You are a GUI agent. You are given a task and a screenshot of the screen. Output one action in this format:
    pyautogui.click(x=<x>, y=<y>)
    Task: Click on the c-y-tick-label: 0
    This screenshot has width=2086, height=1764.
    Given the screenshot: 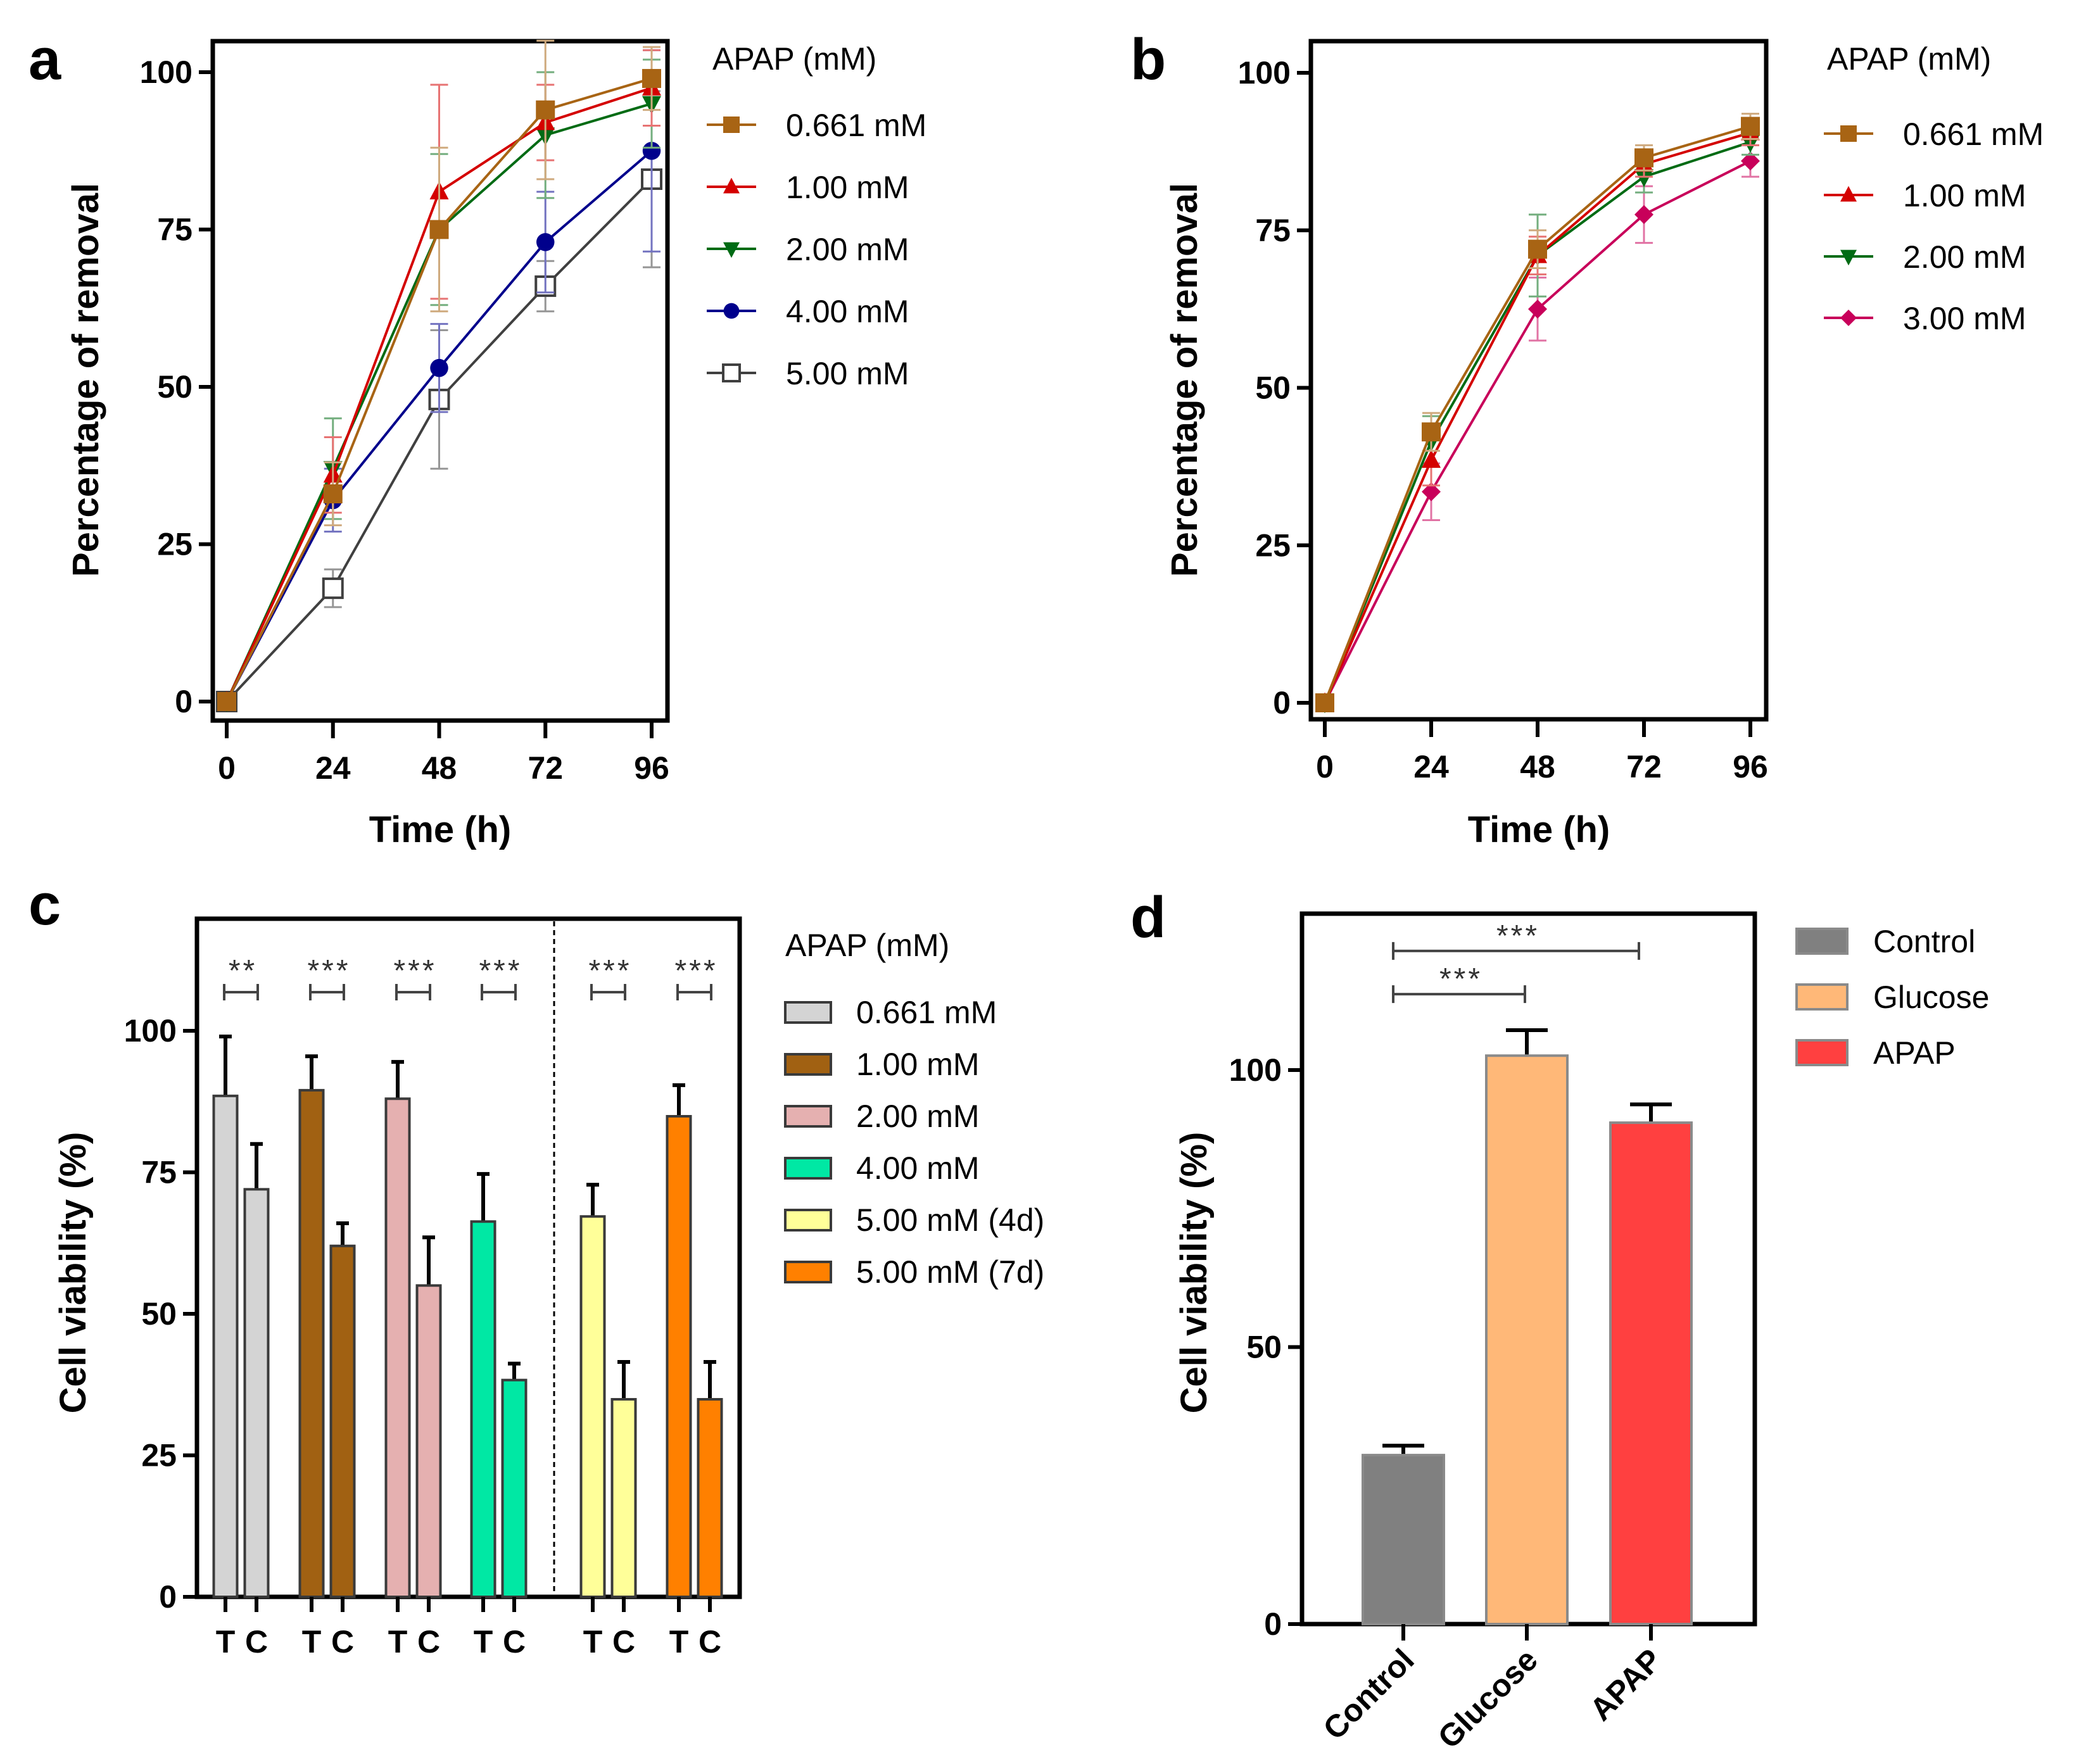 What is the action you would take?
    pyautogui.click(x=168, y=1597)
    